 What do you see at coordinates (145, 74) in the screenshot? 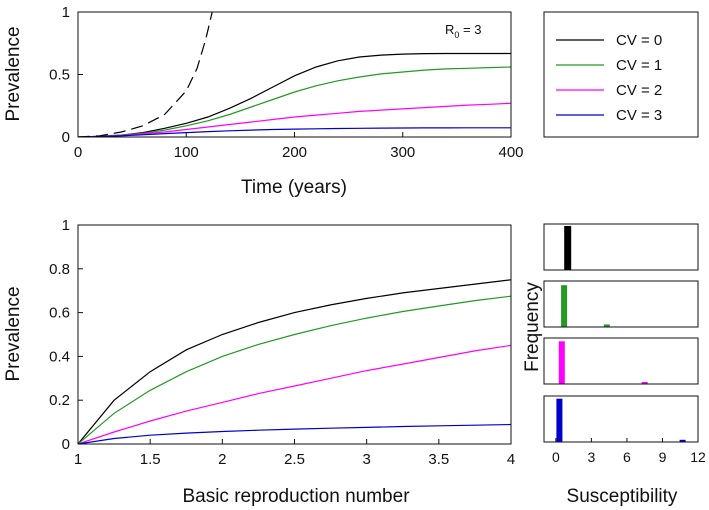
I see `time-series-exponential` at bounding box center [145, 74].